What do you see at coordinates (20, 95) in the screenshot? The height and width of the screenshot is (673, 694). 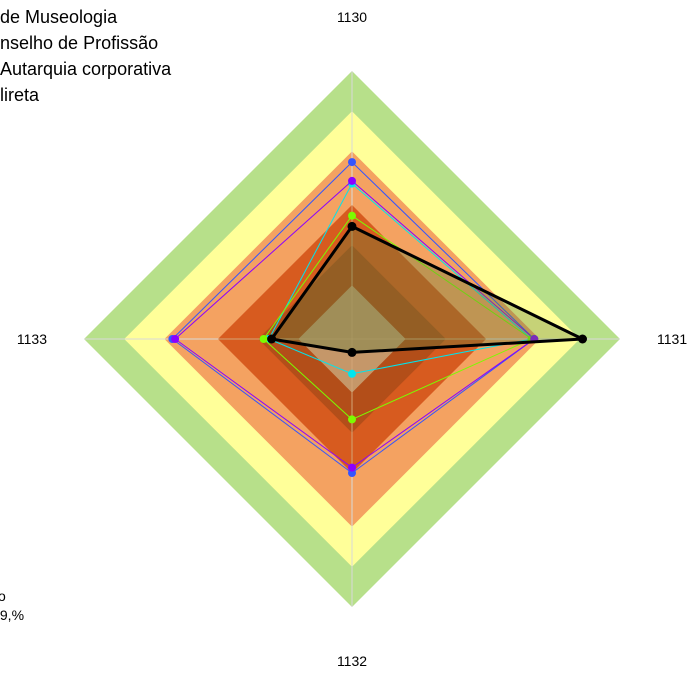 I see `legend-line-4: lireta` at bounding box center [20, 95].